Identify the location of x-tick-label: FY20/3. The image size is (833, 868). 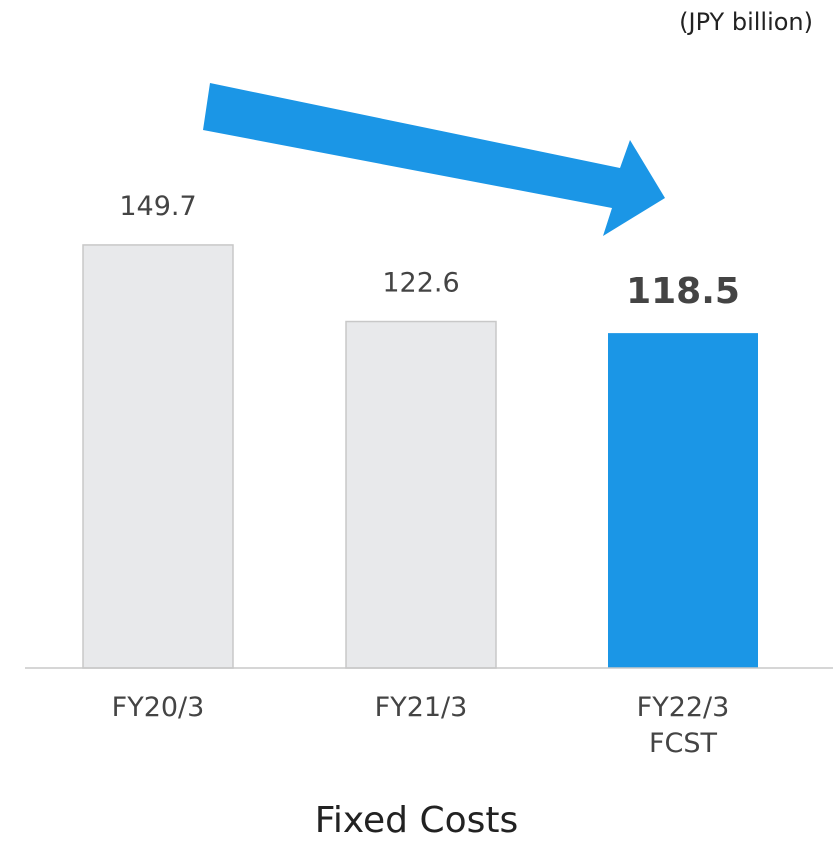
(158, 707).